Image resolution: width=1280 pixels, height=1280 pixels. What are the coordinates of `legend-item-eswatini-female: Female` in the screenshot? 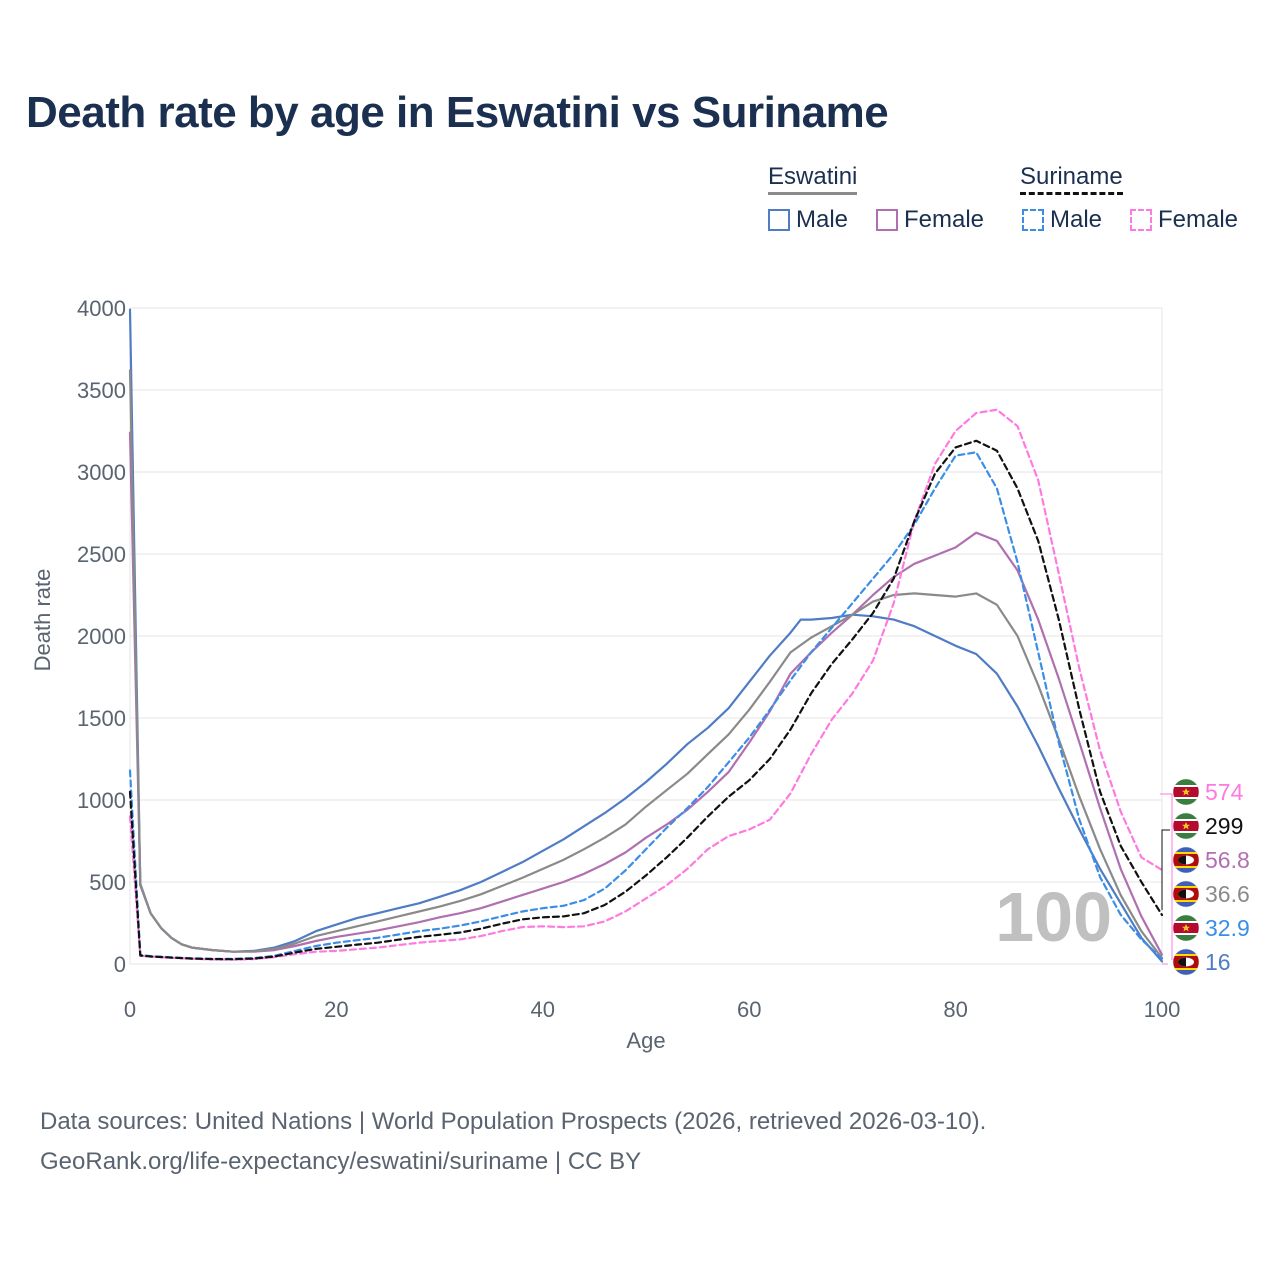 It's located at (930, 220).